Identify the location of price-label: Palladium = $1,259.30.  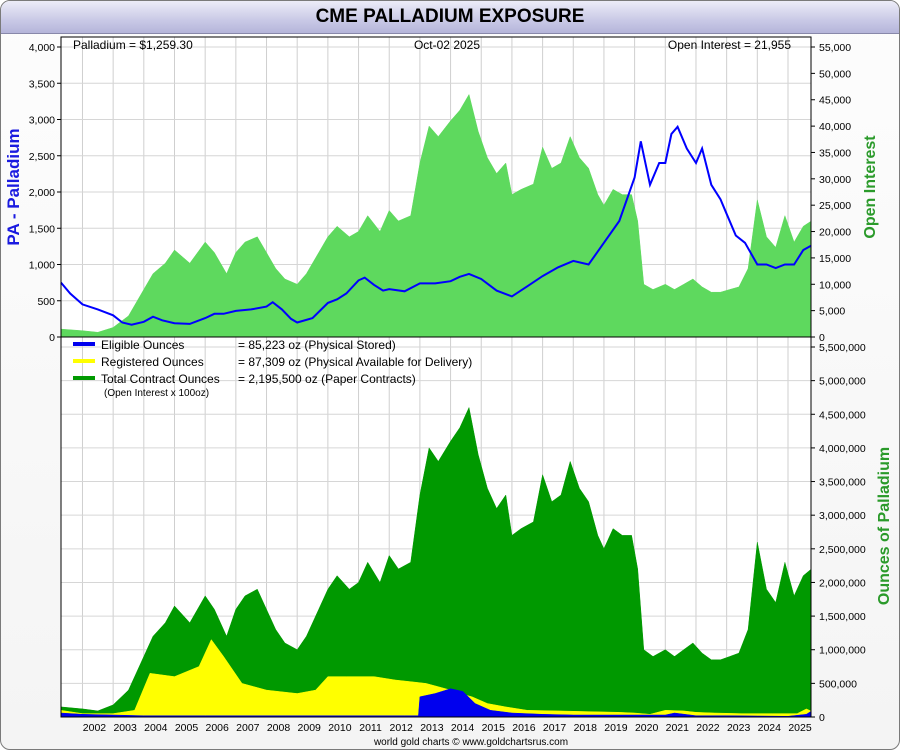
(133, 45).